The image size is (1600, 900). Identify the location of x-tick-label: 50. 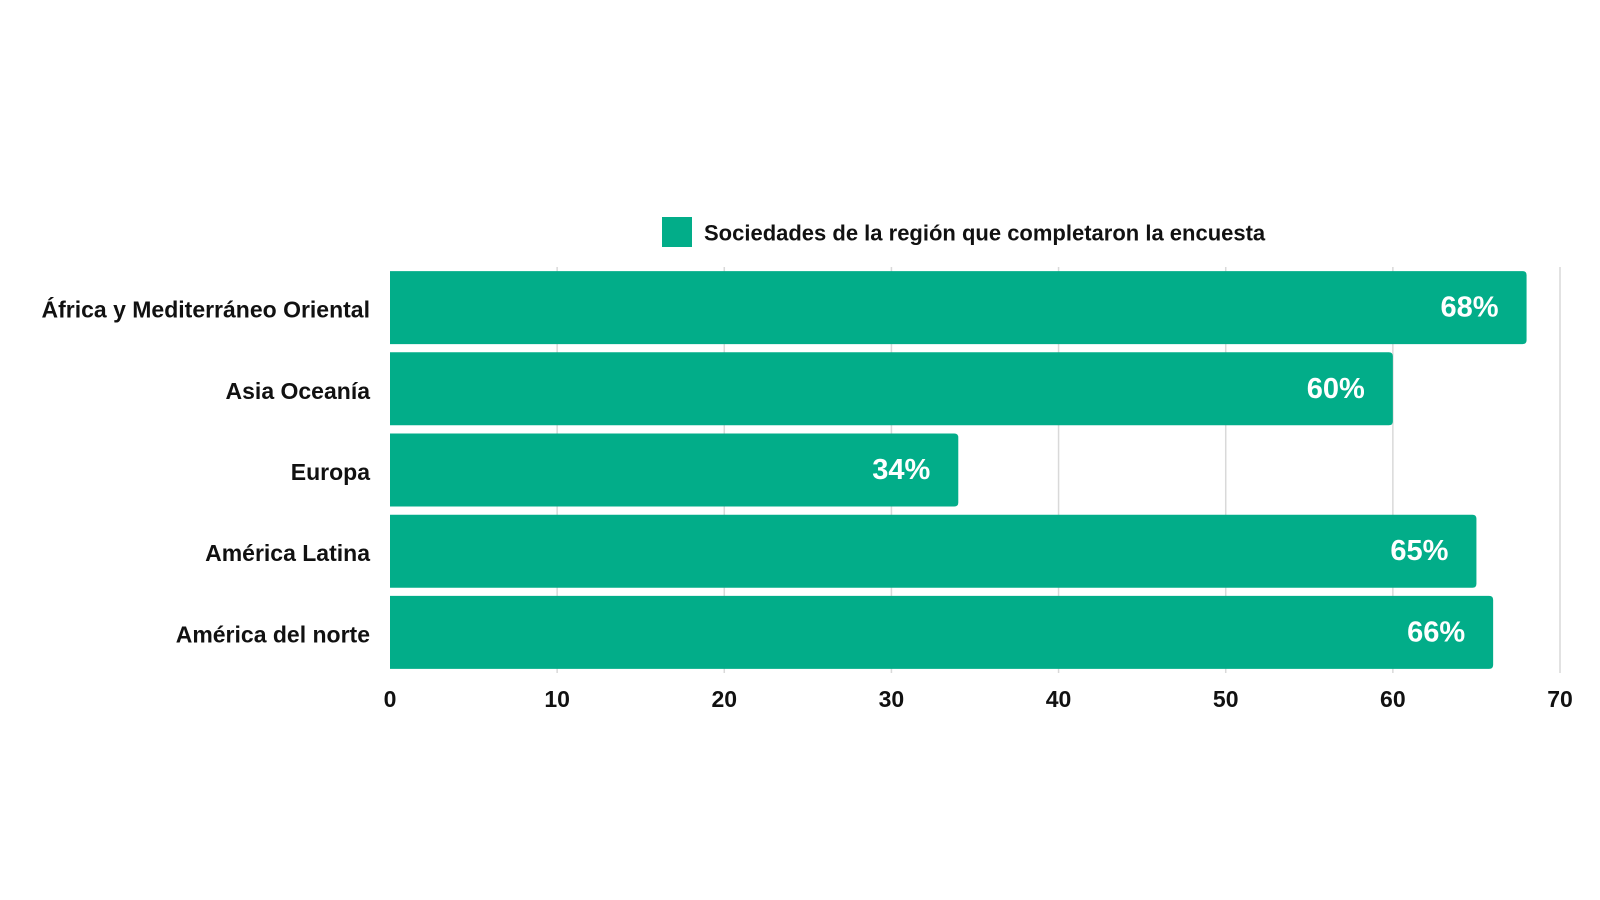
(1226, 699).